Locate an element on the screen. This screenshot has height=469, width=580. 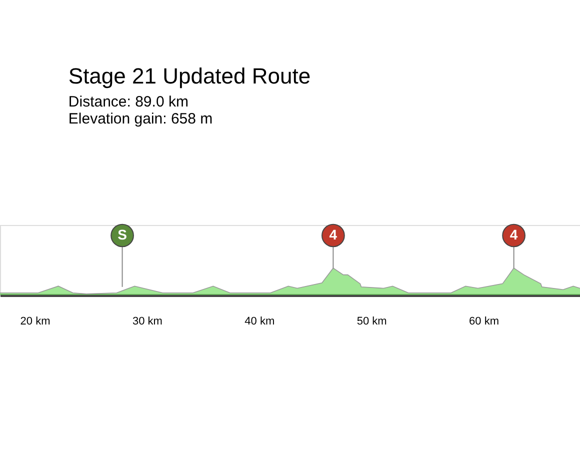
text: Elevation gain: 658 m is located at coordinates (140, 119).